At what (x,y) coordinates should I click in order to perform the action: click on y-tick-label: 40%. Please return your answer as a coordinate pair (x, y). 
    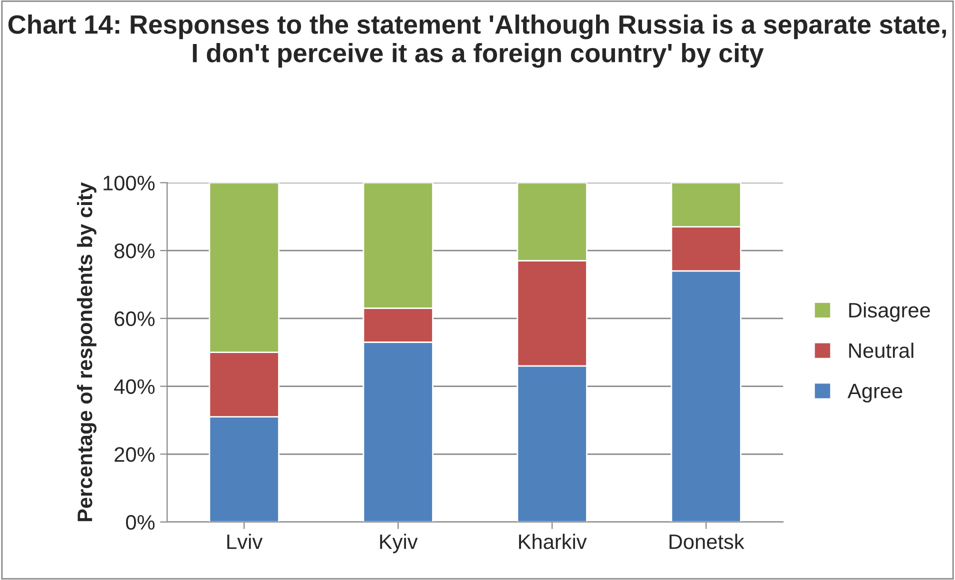
    Looking at the image, I should click on (134, 386).